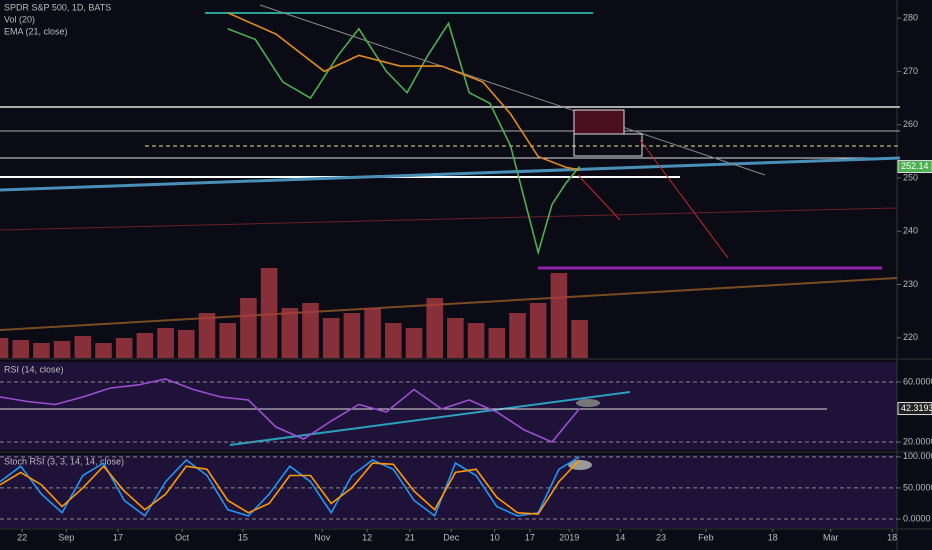  Describe the element at coordinates (917, 456) in the screenshot. I see `y-tick-label: 100.0000` at that location.